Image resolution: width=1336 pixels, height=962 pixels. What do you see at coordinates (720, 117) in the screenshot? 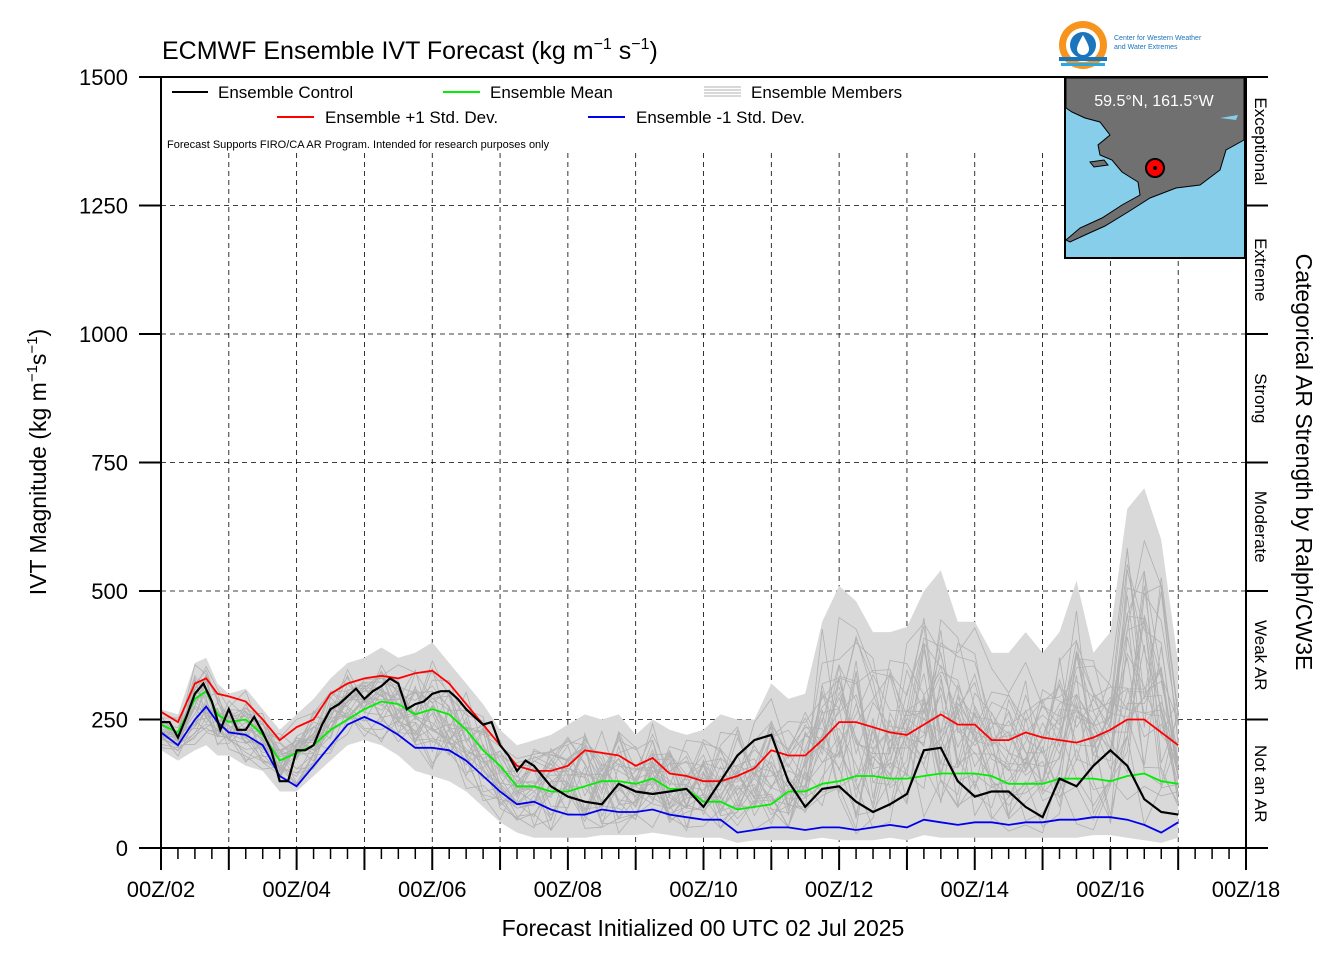
I see `legend-label-minus-sd: Ensemble -1 Std. Dev.` at bounding box center [720, 117].